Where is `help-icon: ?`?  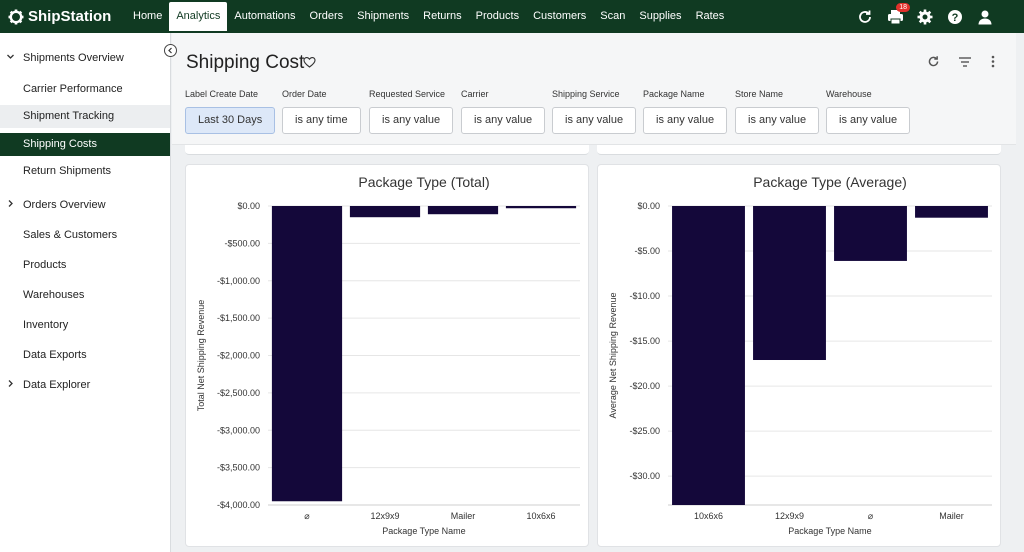 help-icon: ? is located at coordinates (955, 17).